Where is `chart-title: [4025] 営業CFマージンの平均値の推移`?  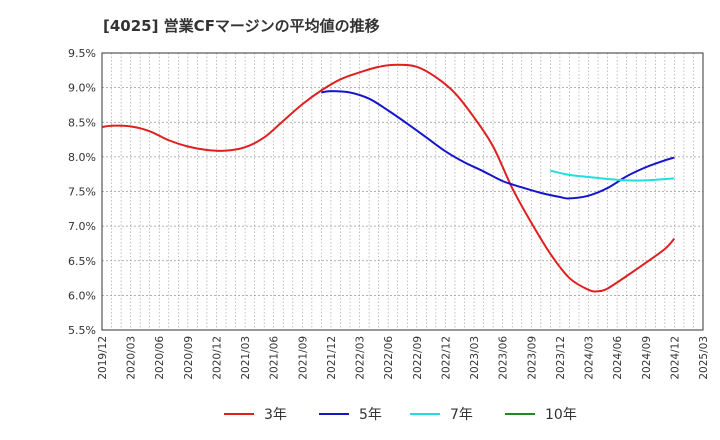 chart-title: [4025] 営業CFマージンの平均値の推移 is located at coordinates (241, 26).